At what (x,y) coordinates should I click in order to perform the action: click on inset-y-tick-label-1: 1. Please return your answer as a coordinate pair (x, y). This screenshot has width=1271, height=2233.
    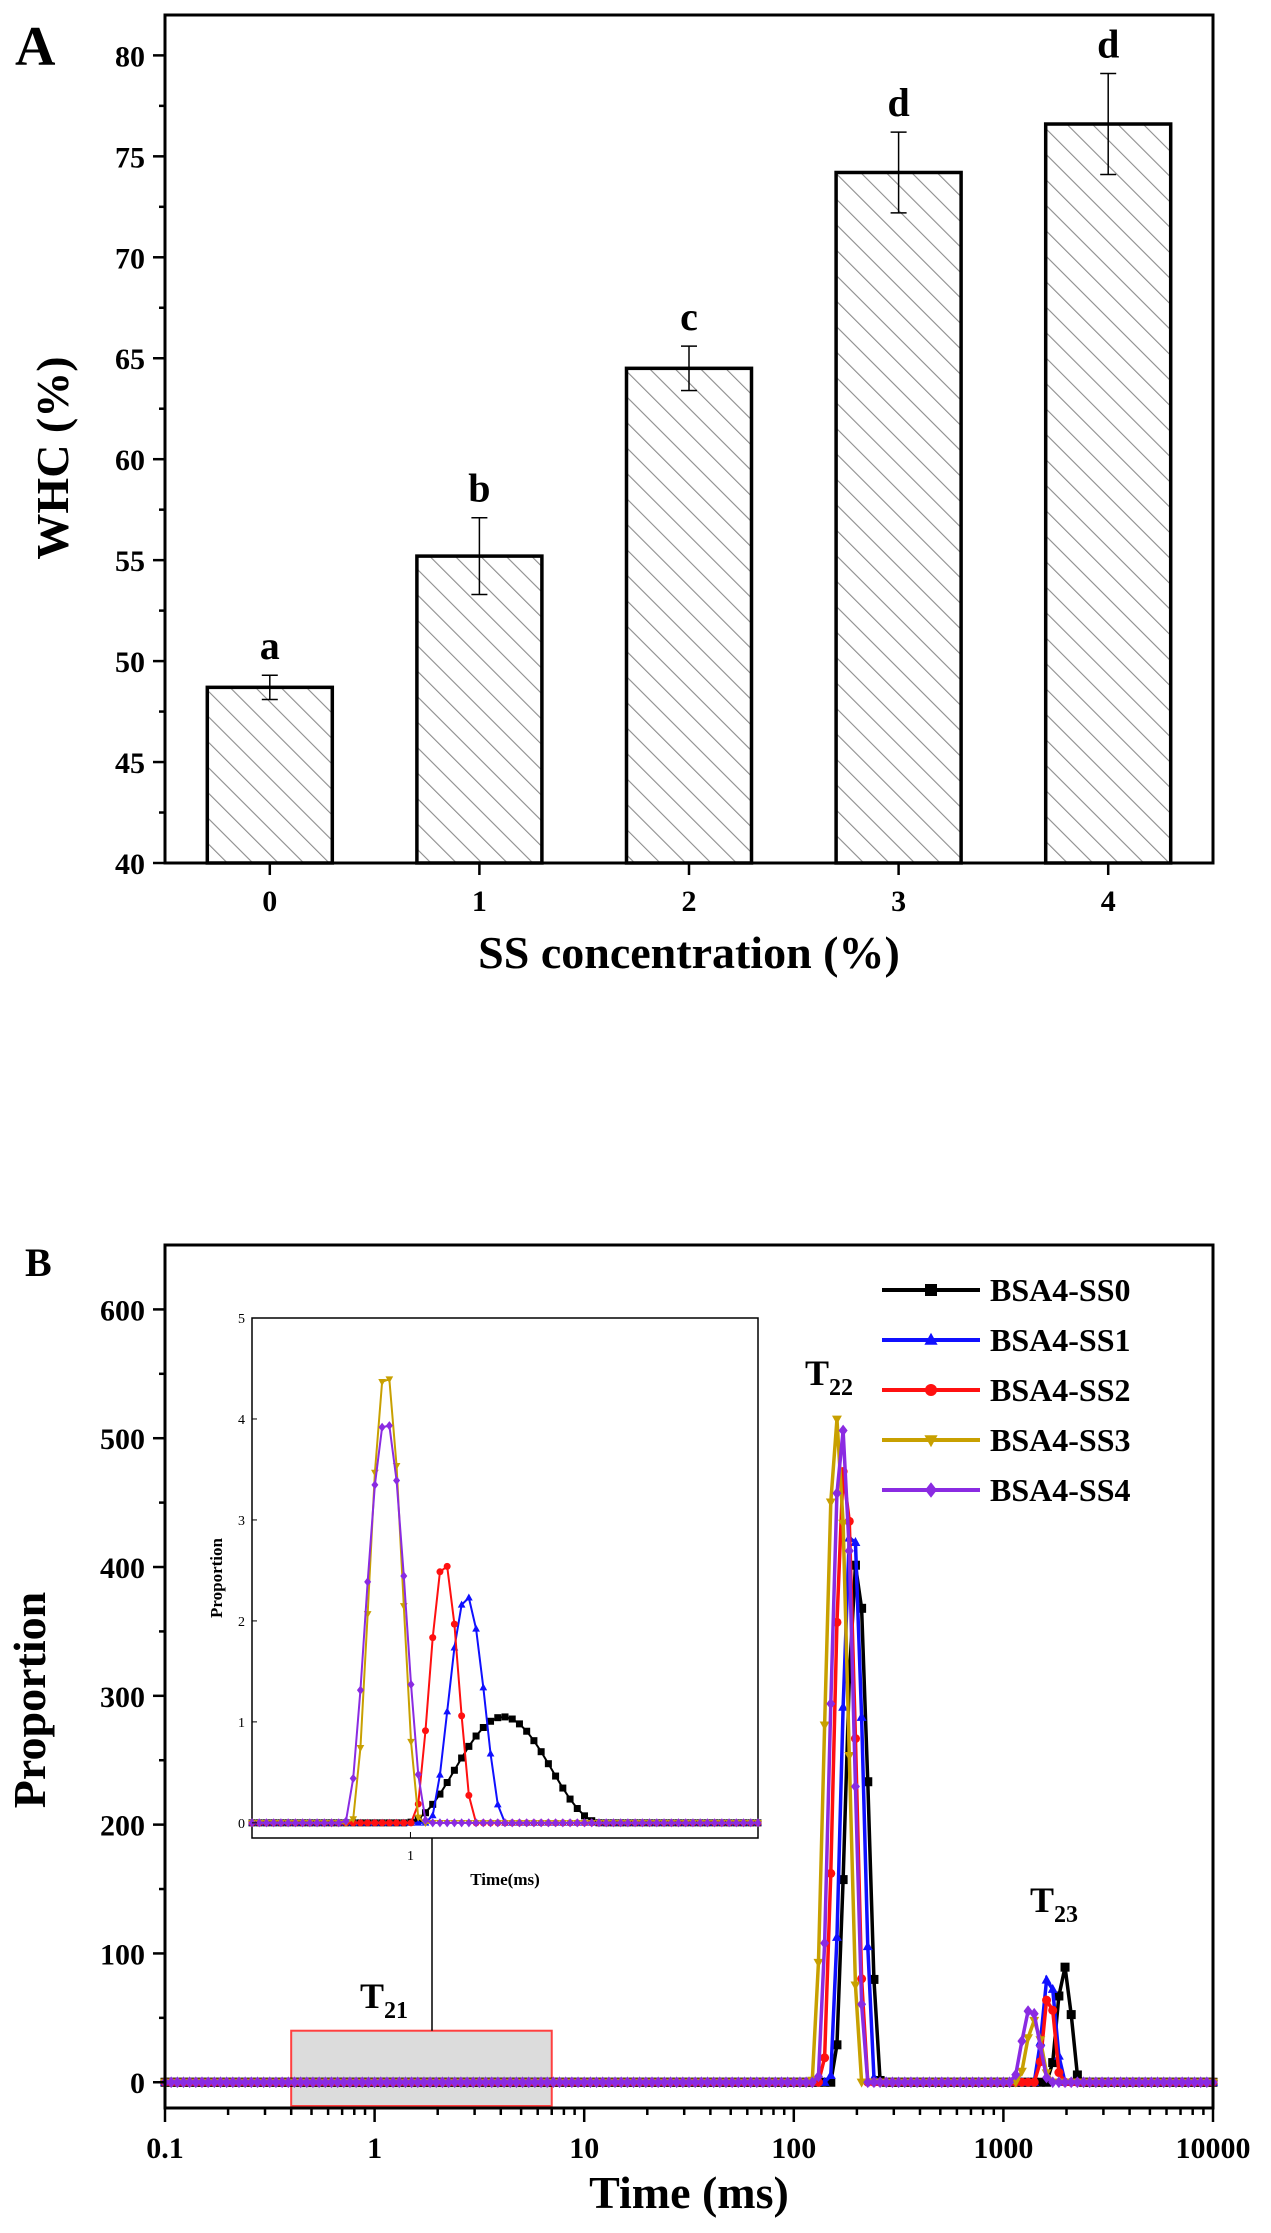
    Looking at the image, I should click on (241, 1723).